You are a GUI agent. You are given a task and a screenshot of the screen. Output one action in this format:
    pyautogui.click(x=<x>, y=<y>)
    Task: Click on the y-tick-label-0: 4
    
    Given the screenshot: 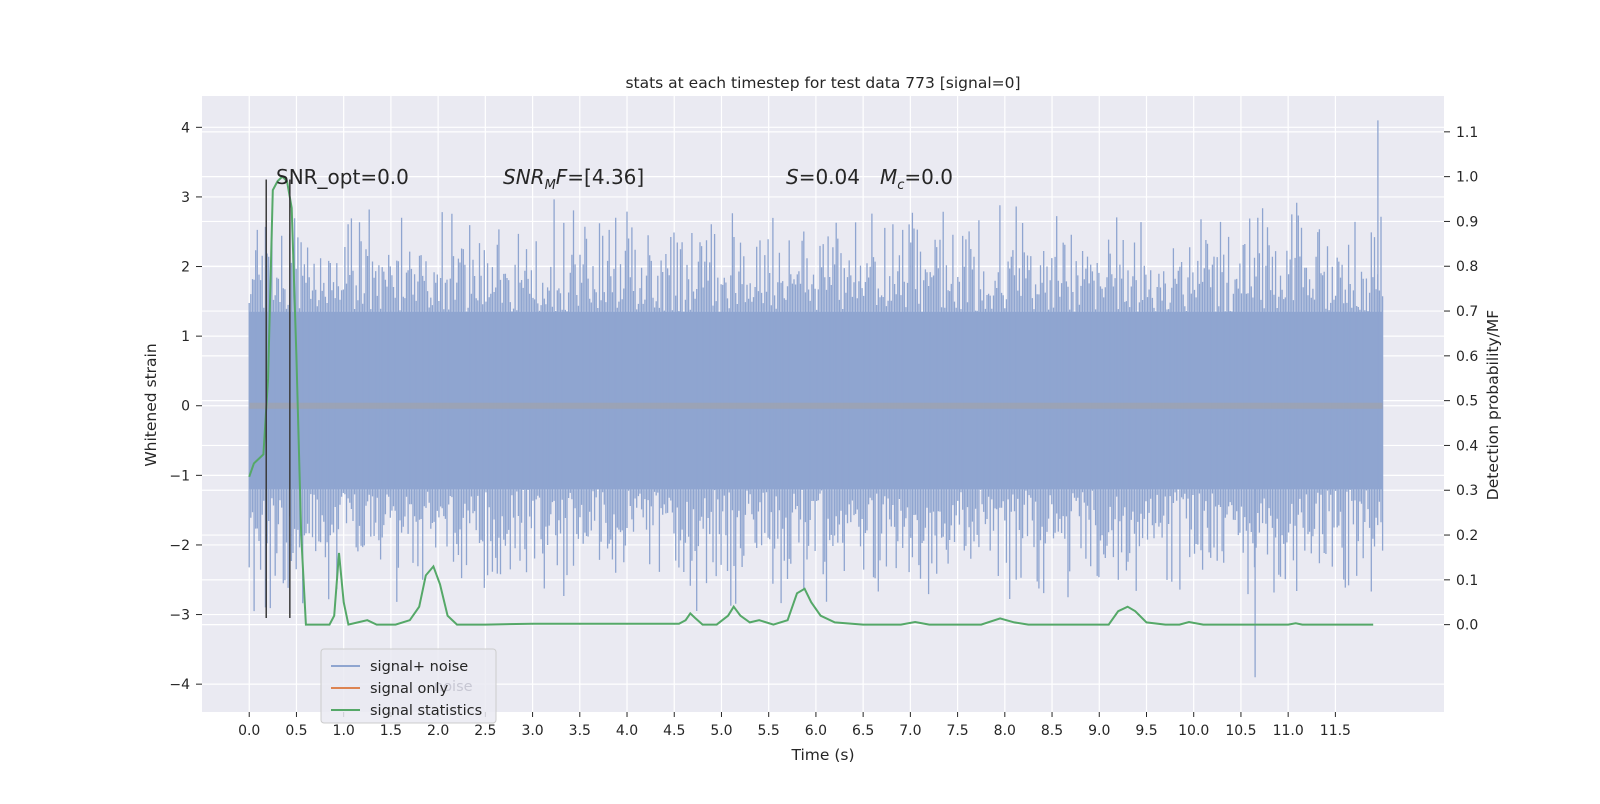 What is the action you would take?
    pyautogui.click(x=185, y=128)
    